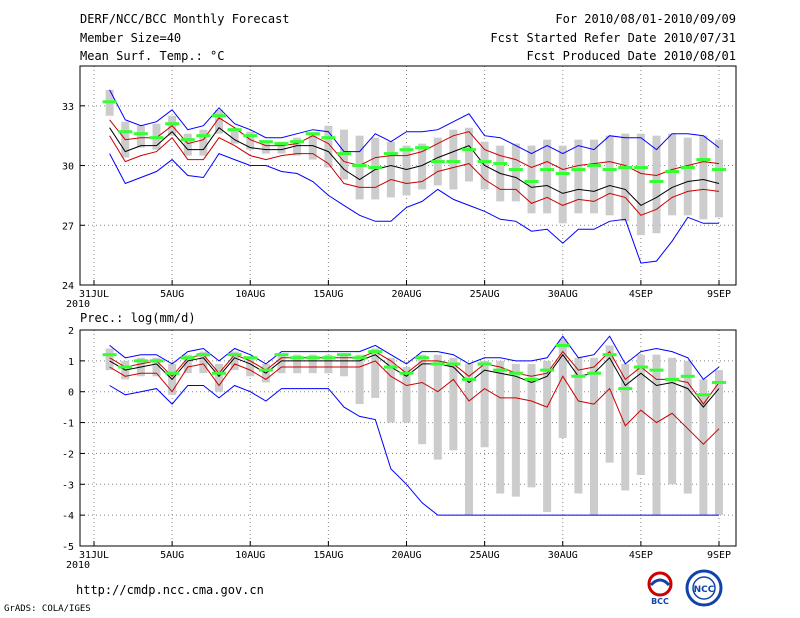 The height and width of the screenshot is (618, 800). Describe the element at coordinates (704, 590) in the screenshot. I see `ncc-logo-text: NCC` at that location.